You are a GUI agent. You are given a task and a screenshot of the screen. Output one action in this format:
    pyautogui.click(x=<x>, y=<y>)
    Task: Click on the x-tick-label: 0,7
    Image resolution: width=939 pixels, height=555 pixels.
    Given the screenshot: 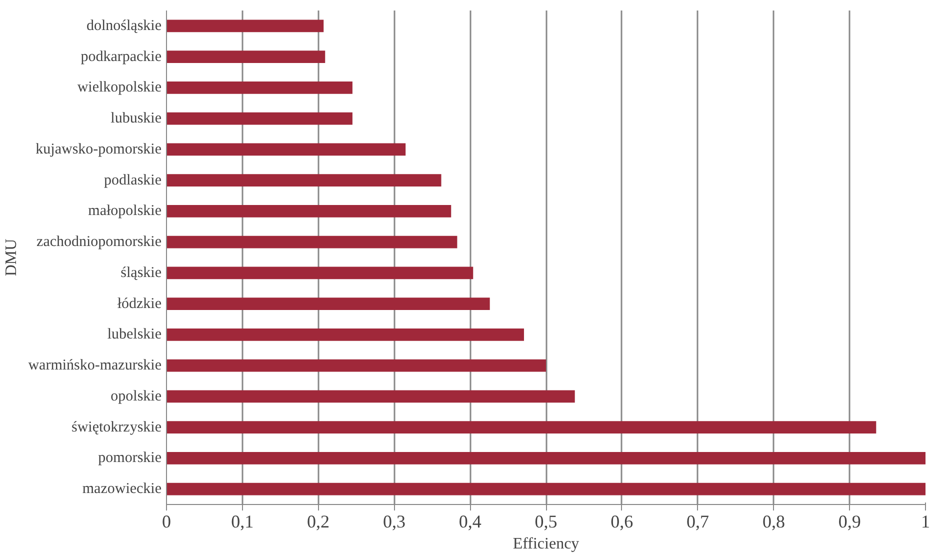 What is the action you would take?
    pyautogui.click(x=698, y=522)
    